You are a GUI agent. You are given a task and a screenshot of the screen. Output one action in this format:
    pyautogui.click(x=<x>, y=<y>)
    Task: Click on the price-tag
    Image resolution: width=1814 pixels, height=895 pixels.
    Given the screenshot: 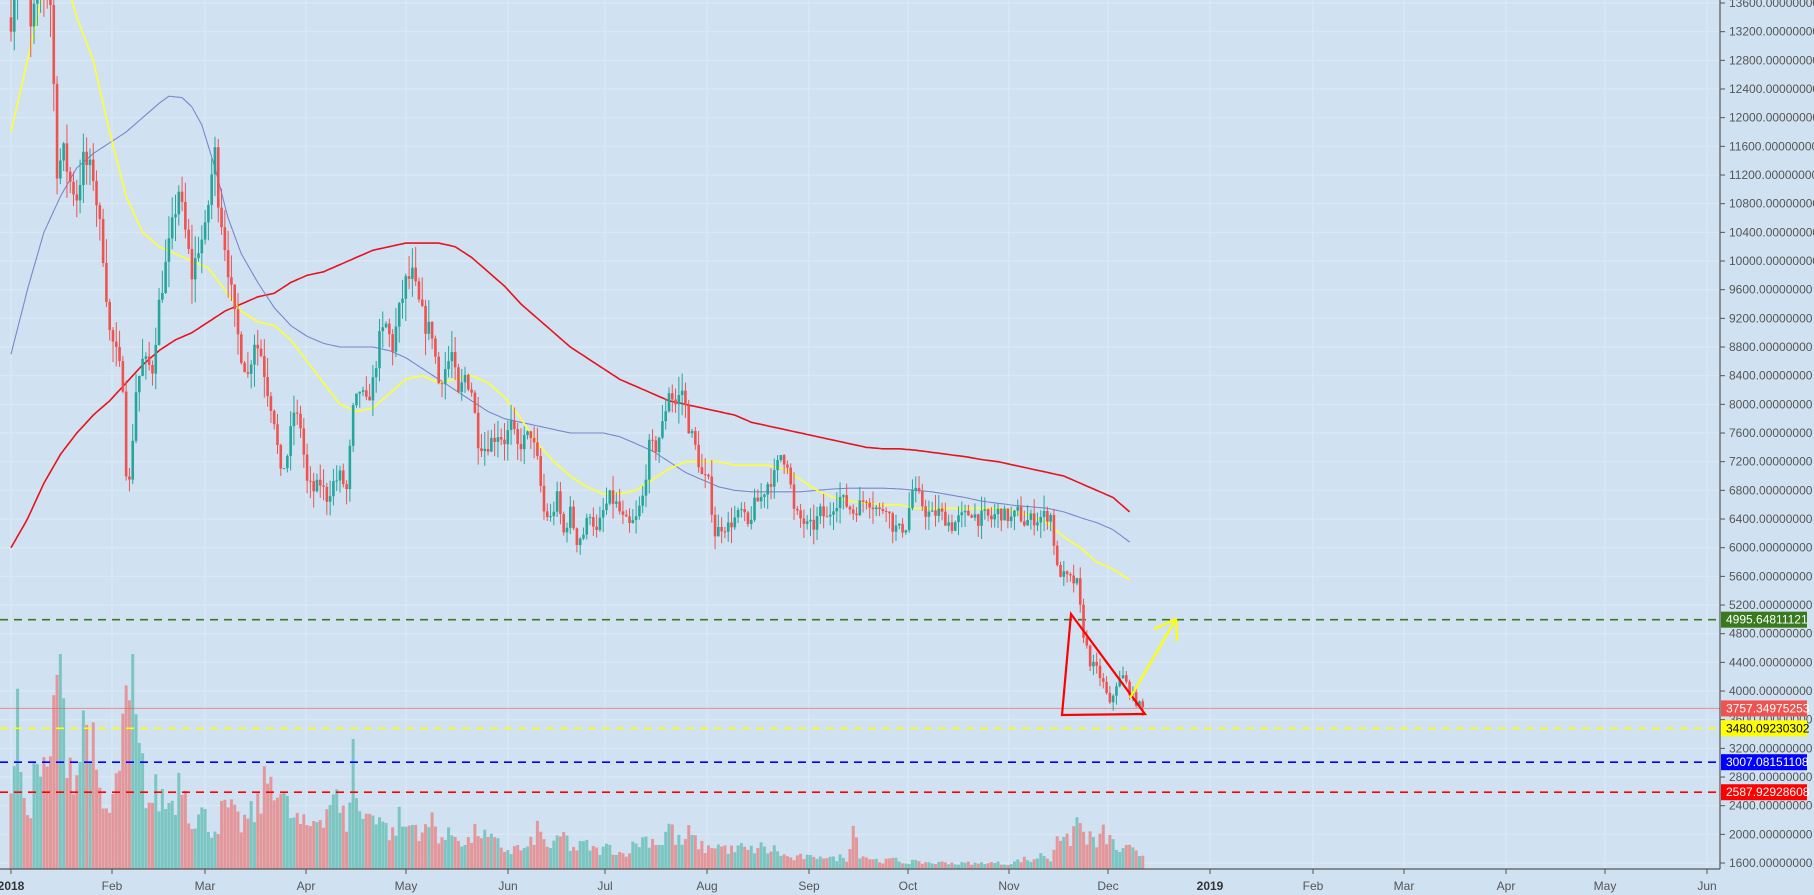 What is the action you would take?
    pyautogui.click(x=1764, y=728)
    